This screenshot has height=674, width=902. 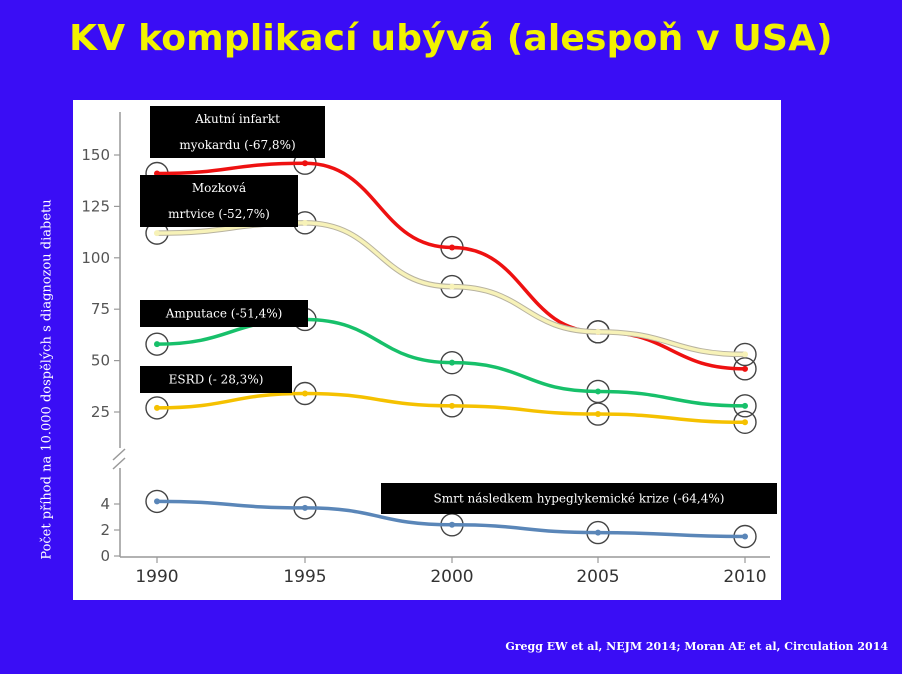 What do you see at coordinates (95, 155) in the screenshot?
I see `y-tick-label: 150` at bounding box center [95, 155].